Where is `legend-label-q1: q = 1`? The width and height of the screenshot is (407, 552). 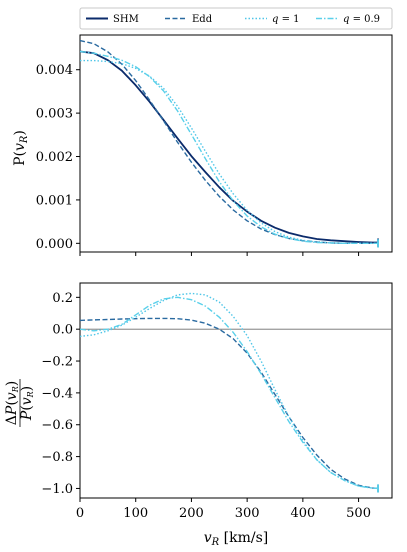 legend-label-q1: q = 1 is located at coordinates (286, 19).